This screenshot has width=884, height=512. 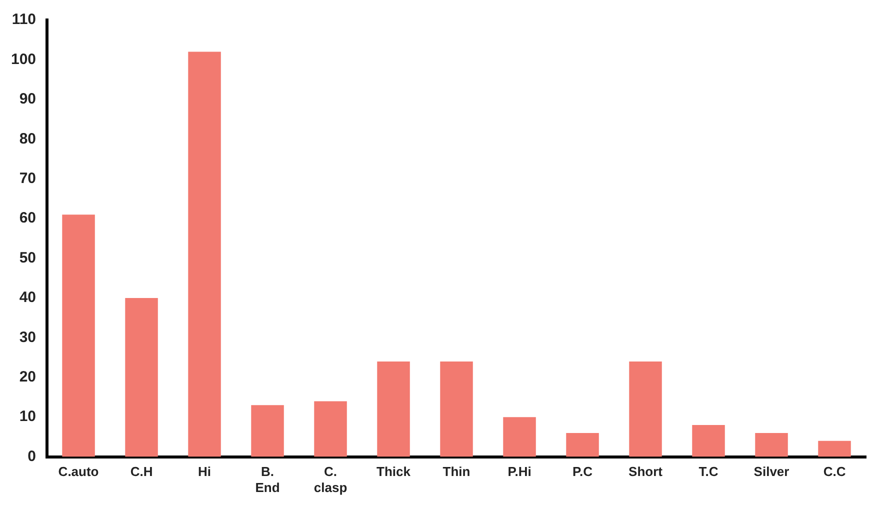 I want to click on y-tick-label: 0, so click(x=32, y=456).